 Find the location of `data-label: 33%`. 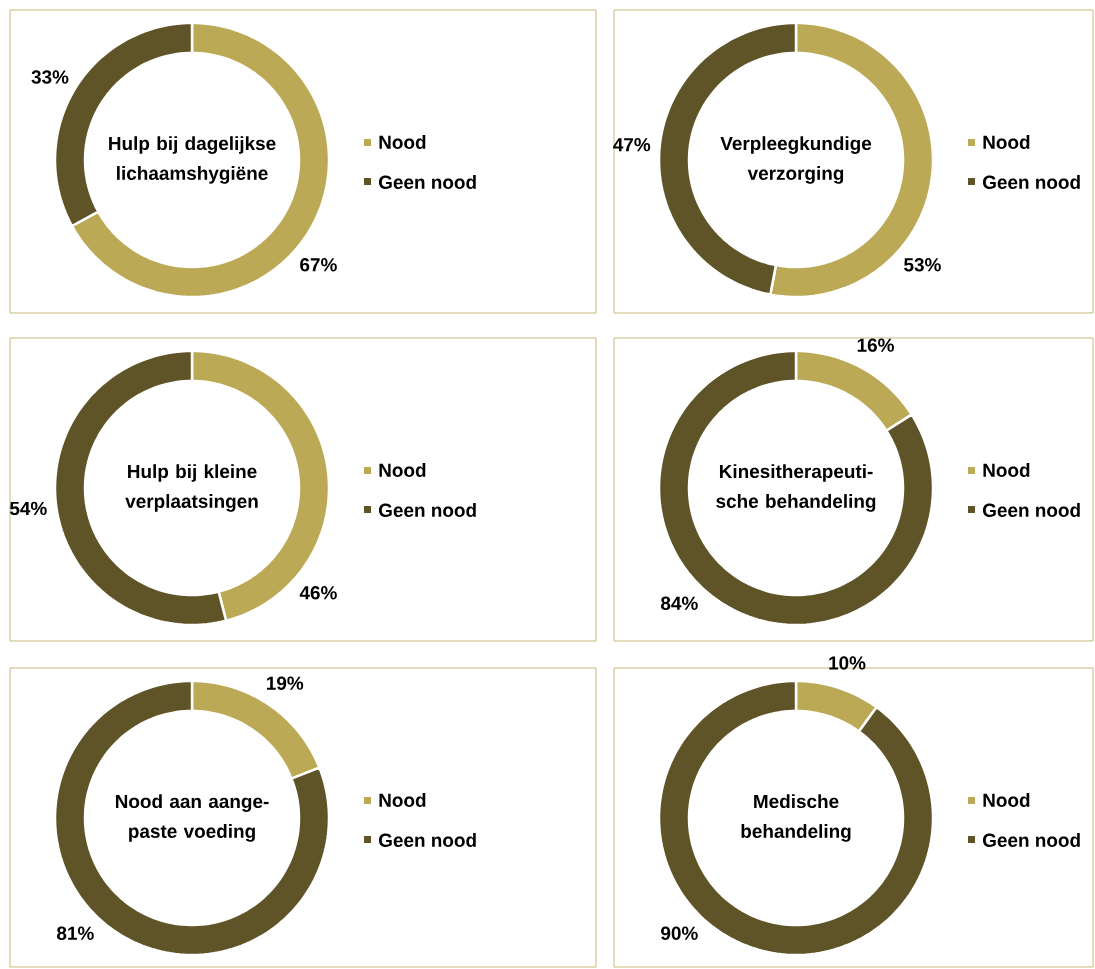

data-label: 33% is located at coordinates (50, 77).